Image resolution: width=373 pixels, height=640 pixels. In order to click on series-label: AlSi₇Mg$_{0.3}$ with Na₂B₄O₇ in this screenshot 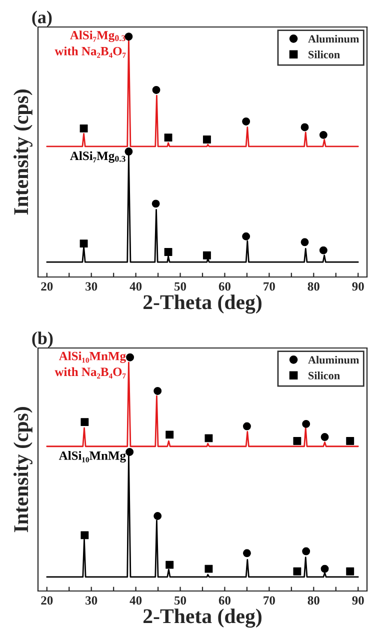, I will do `click(90, 44)`.